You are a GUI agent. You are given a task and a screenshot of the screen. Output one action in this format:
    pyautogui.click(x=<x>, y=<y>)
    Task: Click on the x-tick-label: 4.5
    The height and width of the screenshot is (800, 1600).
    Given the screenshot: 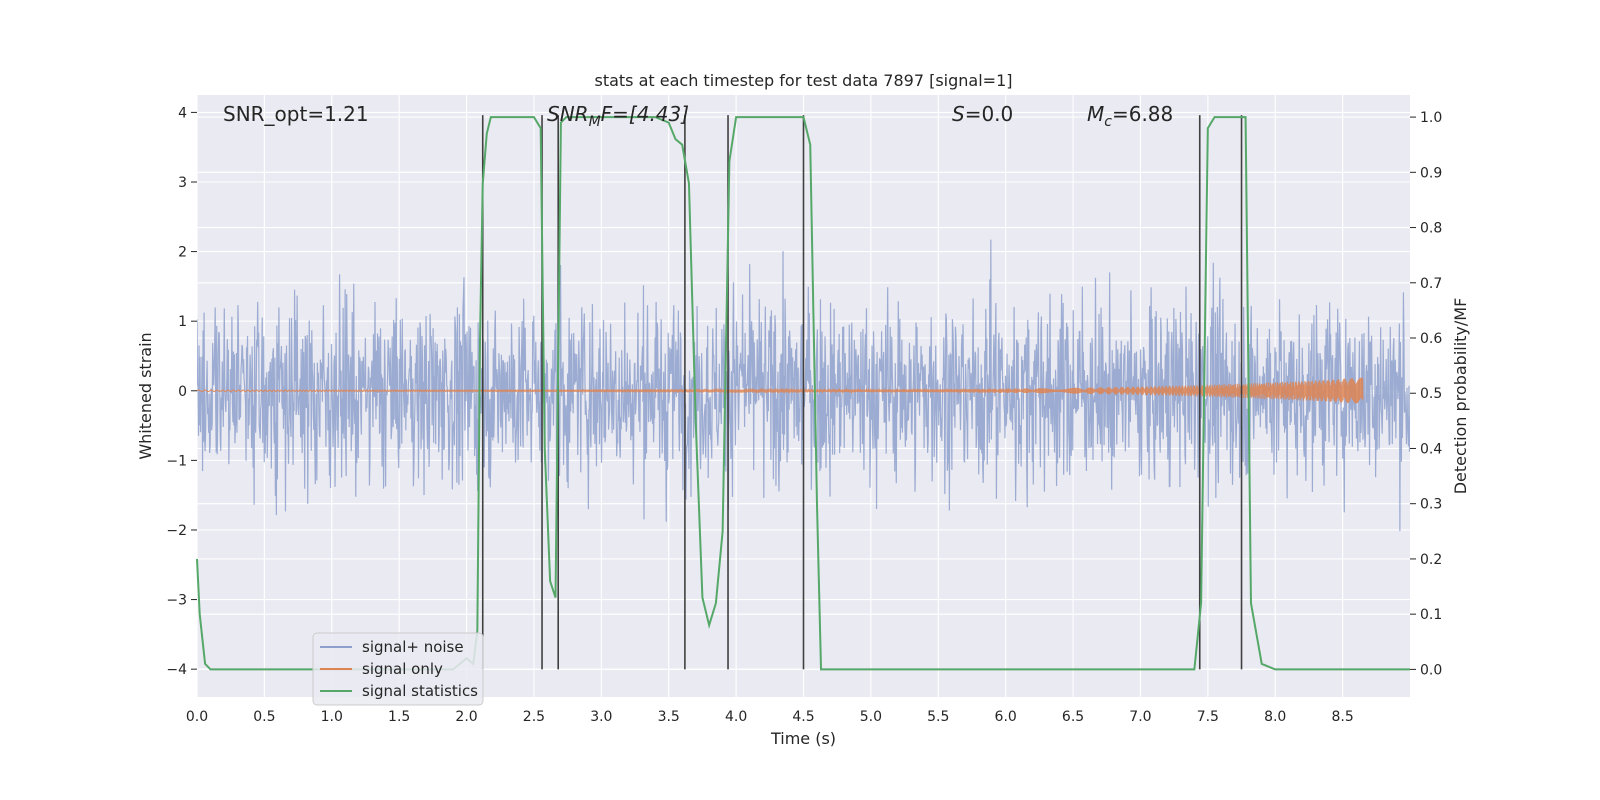 What is the action you would take?
    pyautogui.click(x=803, y=717)
    